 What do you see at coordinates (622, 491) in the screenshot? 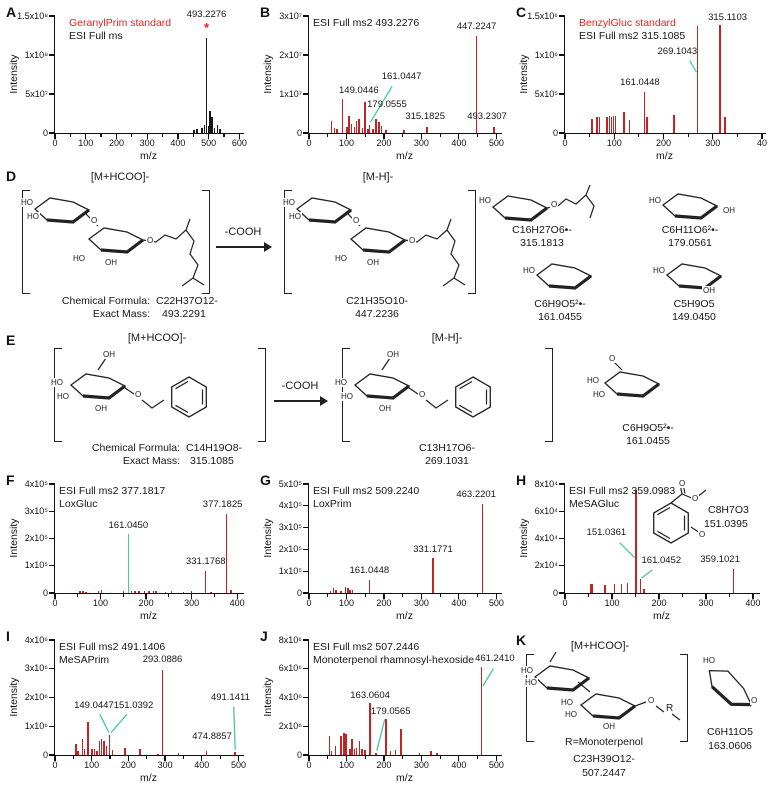
I see `spectrum-title-line: ESI Full ms2 359.0983` at bounding box center [622, 491].